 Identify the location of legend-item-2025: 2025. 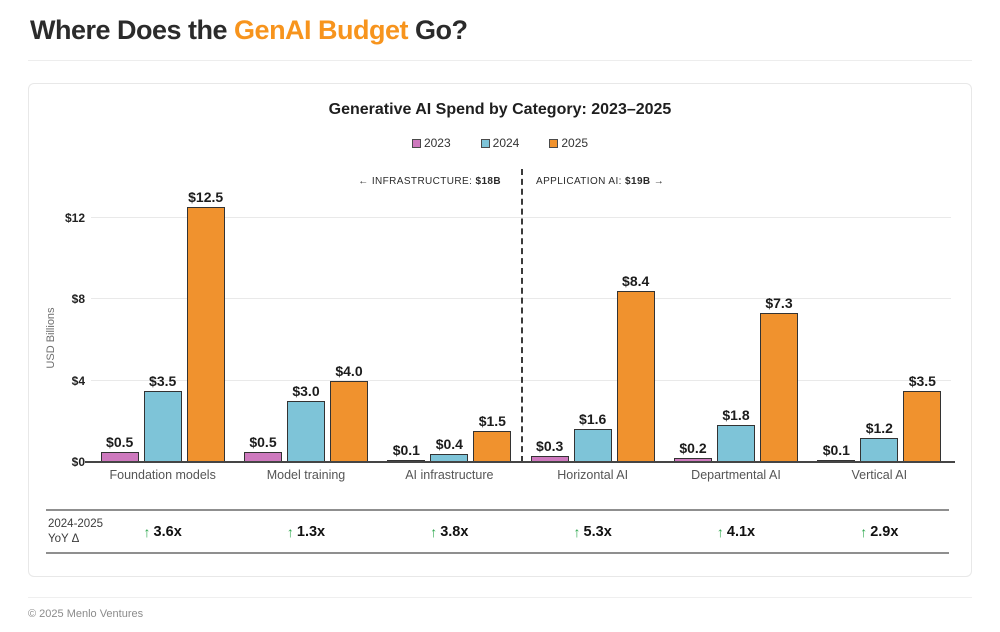
(568, 143).